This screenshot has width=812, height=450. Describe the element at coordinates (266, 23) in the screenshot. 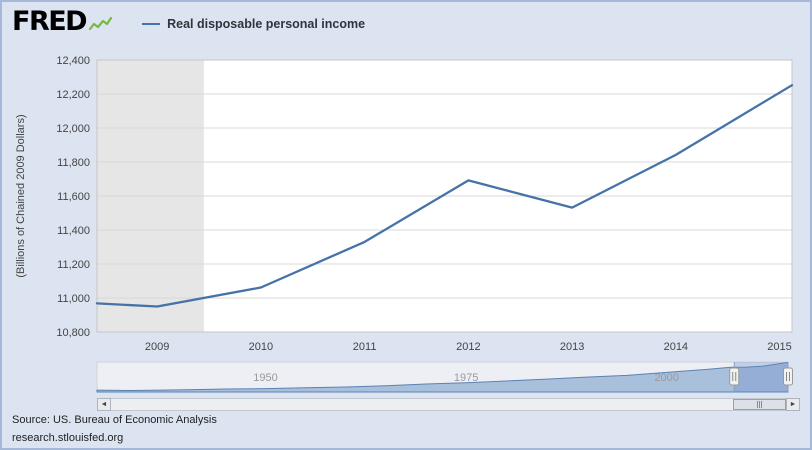

I see `legend-label: Real disposable personal income` at that location.